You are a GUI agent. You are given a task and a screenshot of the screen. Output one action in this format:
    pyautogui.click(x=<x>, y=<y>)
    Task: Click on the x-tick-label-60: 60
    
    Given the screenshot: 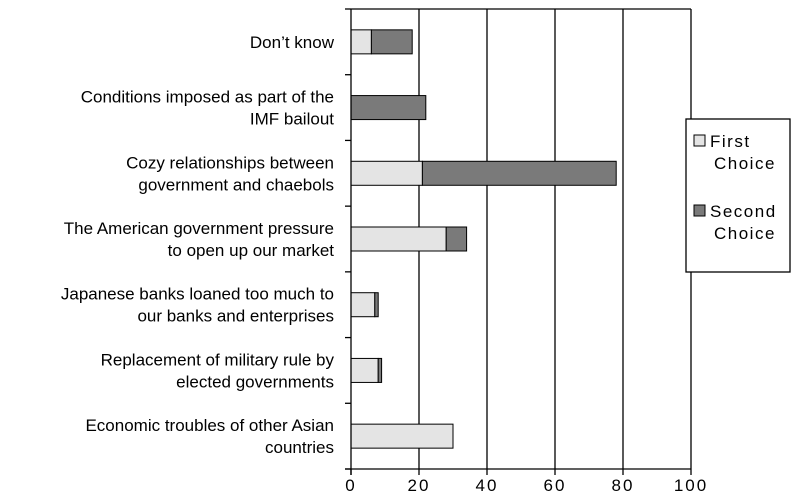 What is the action you would take?
    pyautogui.click(x=555, y=483)
    